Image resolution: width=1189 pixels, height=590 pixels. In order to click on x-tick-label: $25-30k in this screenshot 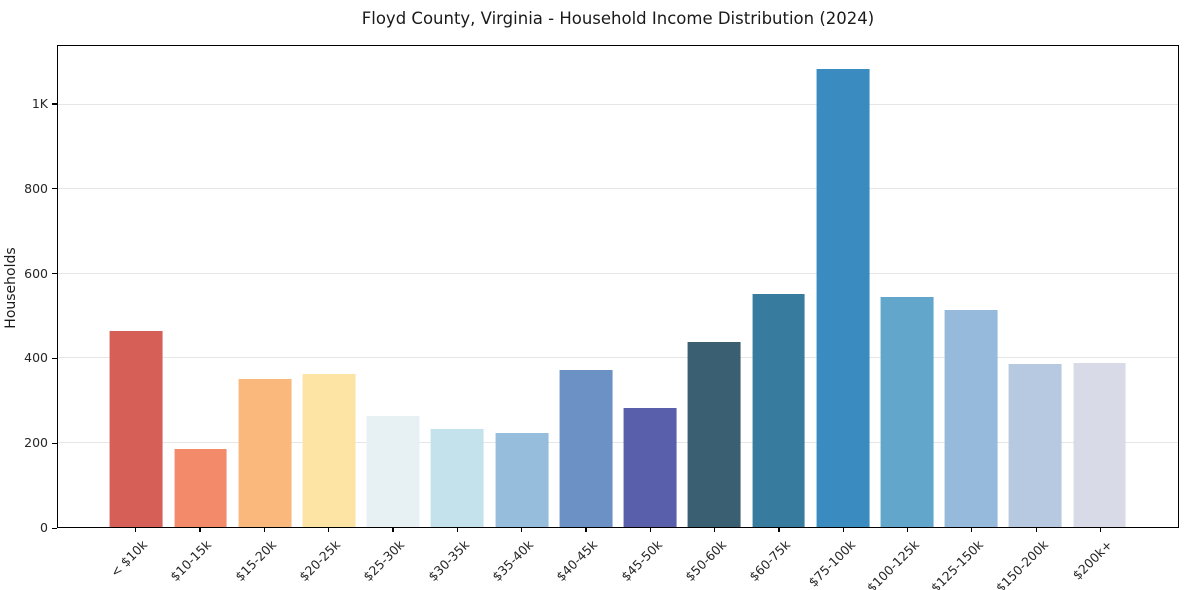, I will do `click(384, 561)`.